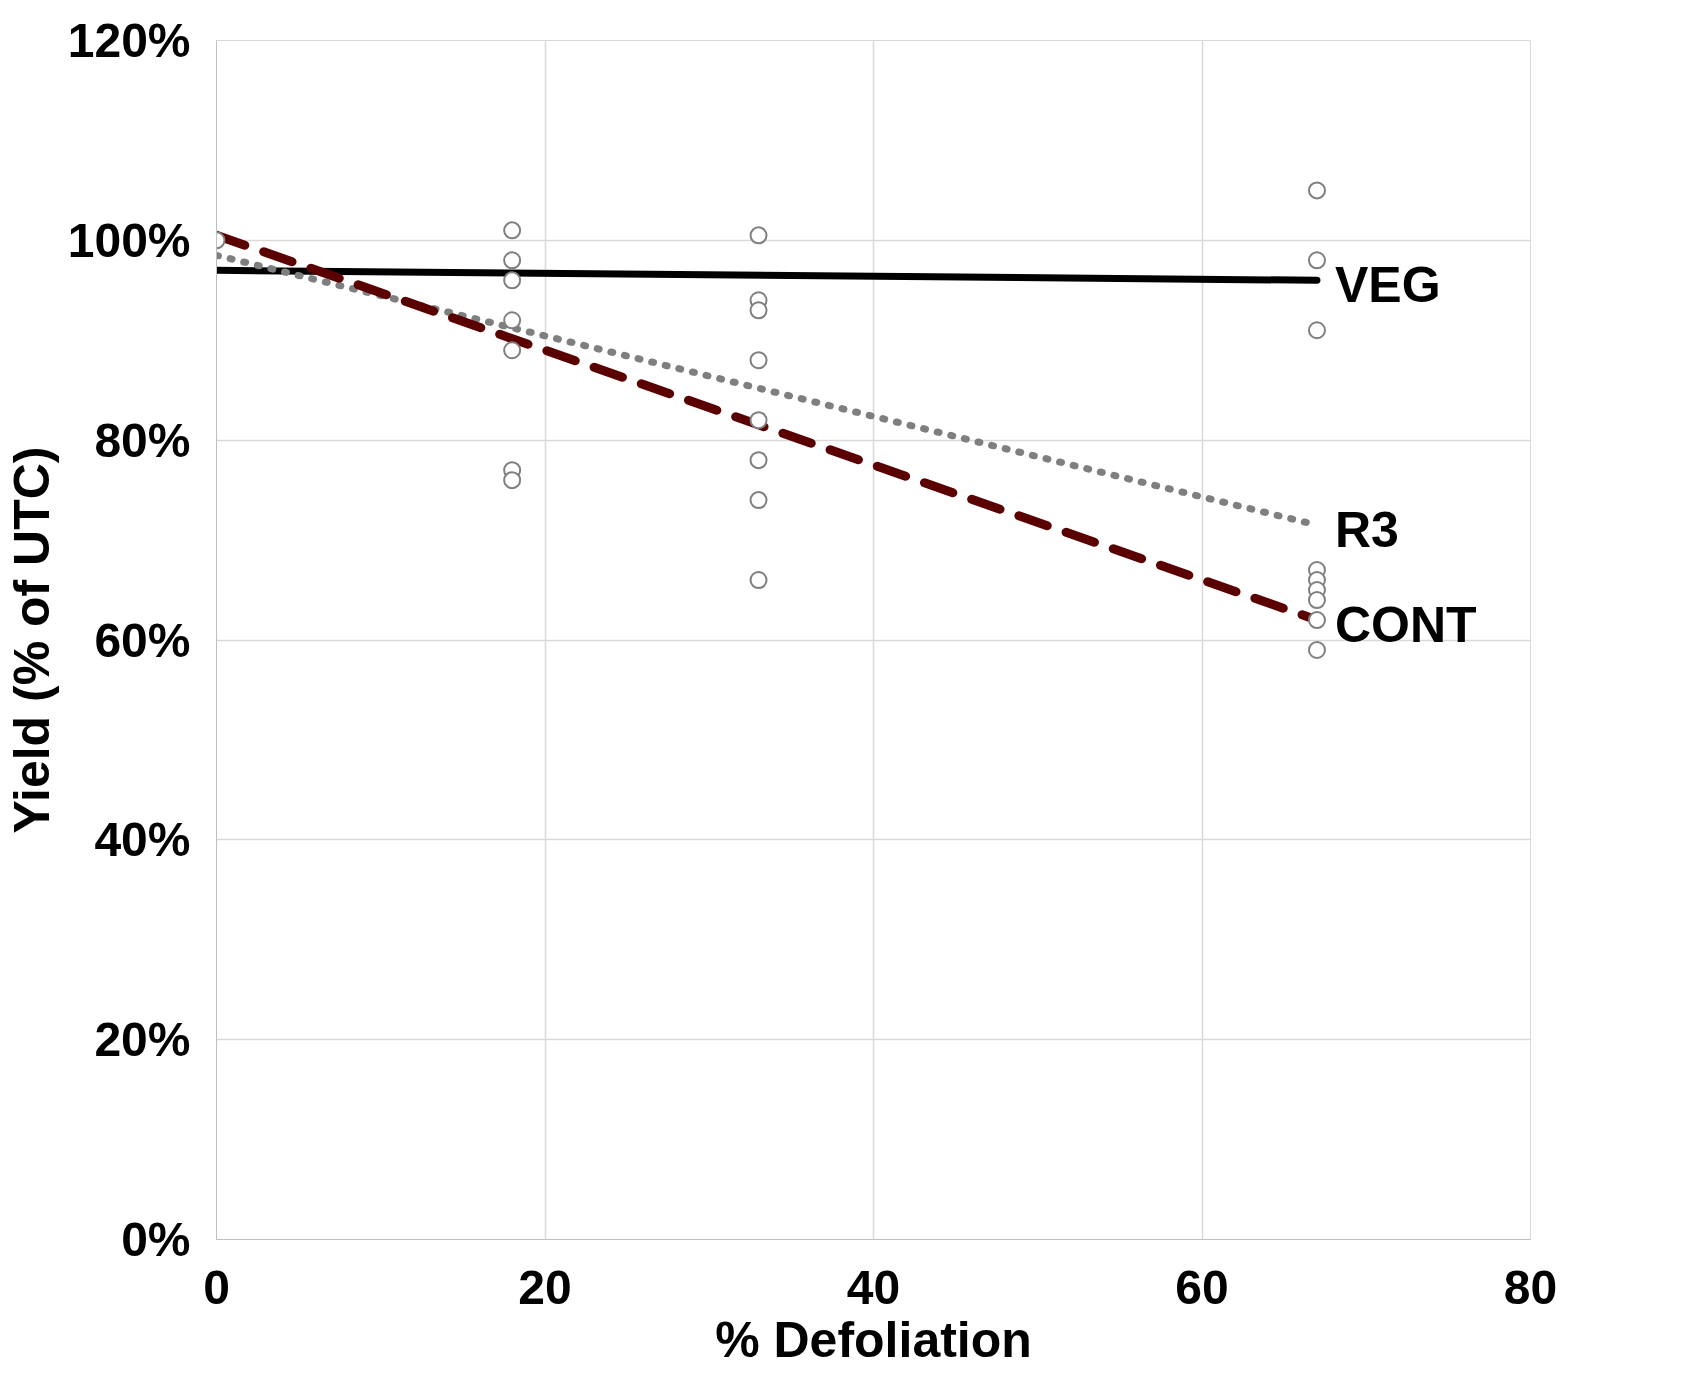  Describe the element at coordinates (1202, 1287) in the screenshot. I see `x-tick-label: 60` at that location.